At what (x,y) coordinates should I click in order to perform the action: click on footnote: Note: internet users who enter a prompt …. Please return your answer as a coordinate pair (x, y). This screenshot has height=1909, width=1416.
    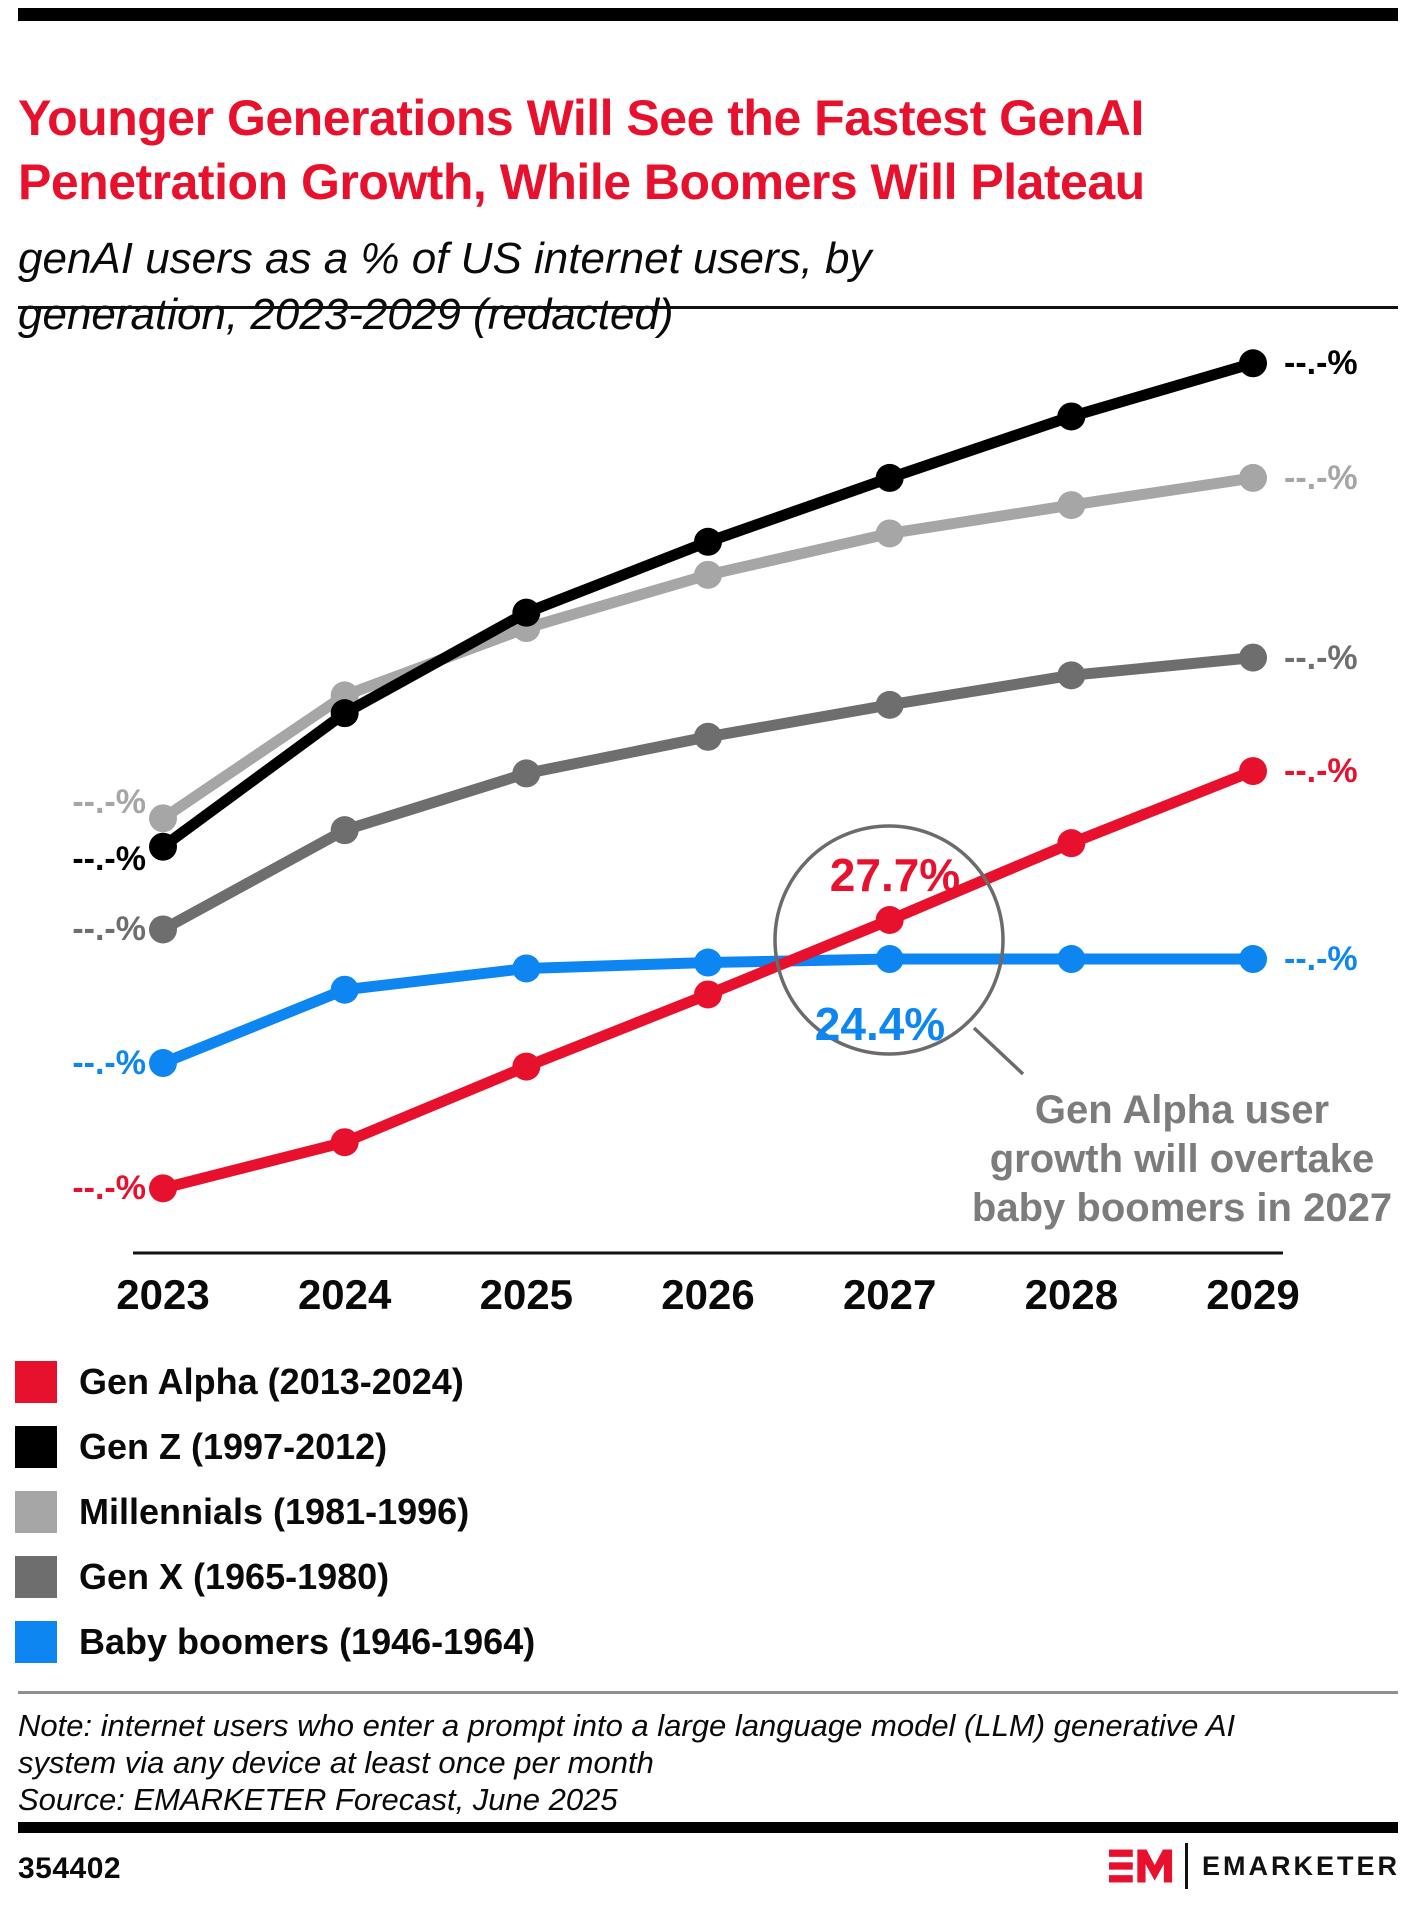
    Looking at the image, I should click on (714, 1762).